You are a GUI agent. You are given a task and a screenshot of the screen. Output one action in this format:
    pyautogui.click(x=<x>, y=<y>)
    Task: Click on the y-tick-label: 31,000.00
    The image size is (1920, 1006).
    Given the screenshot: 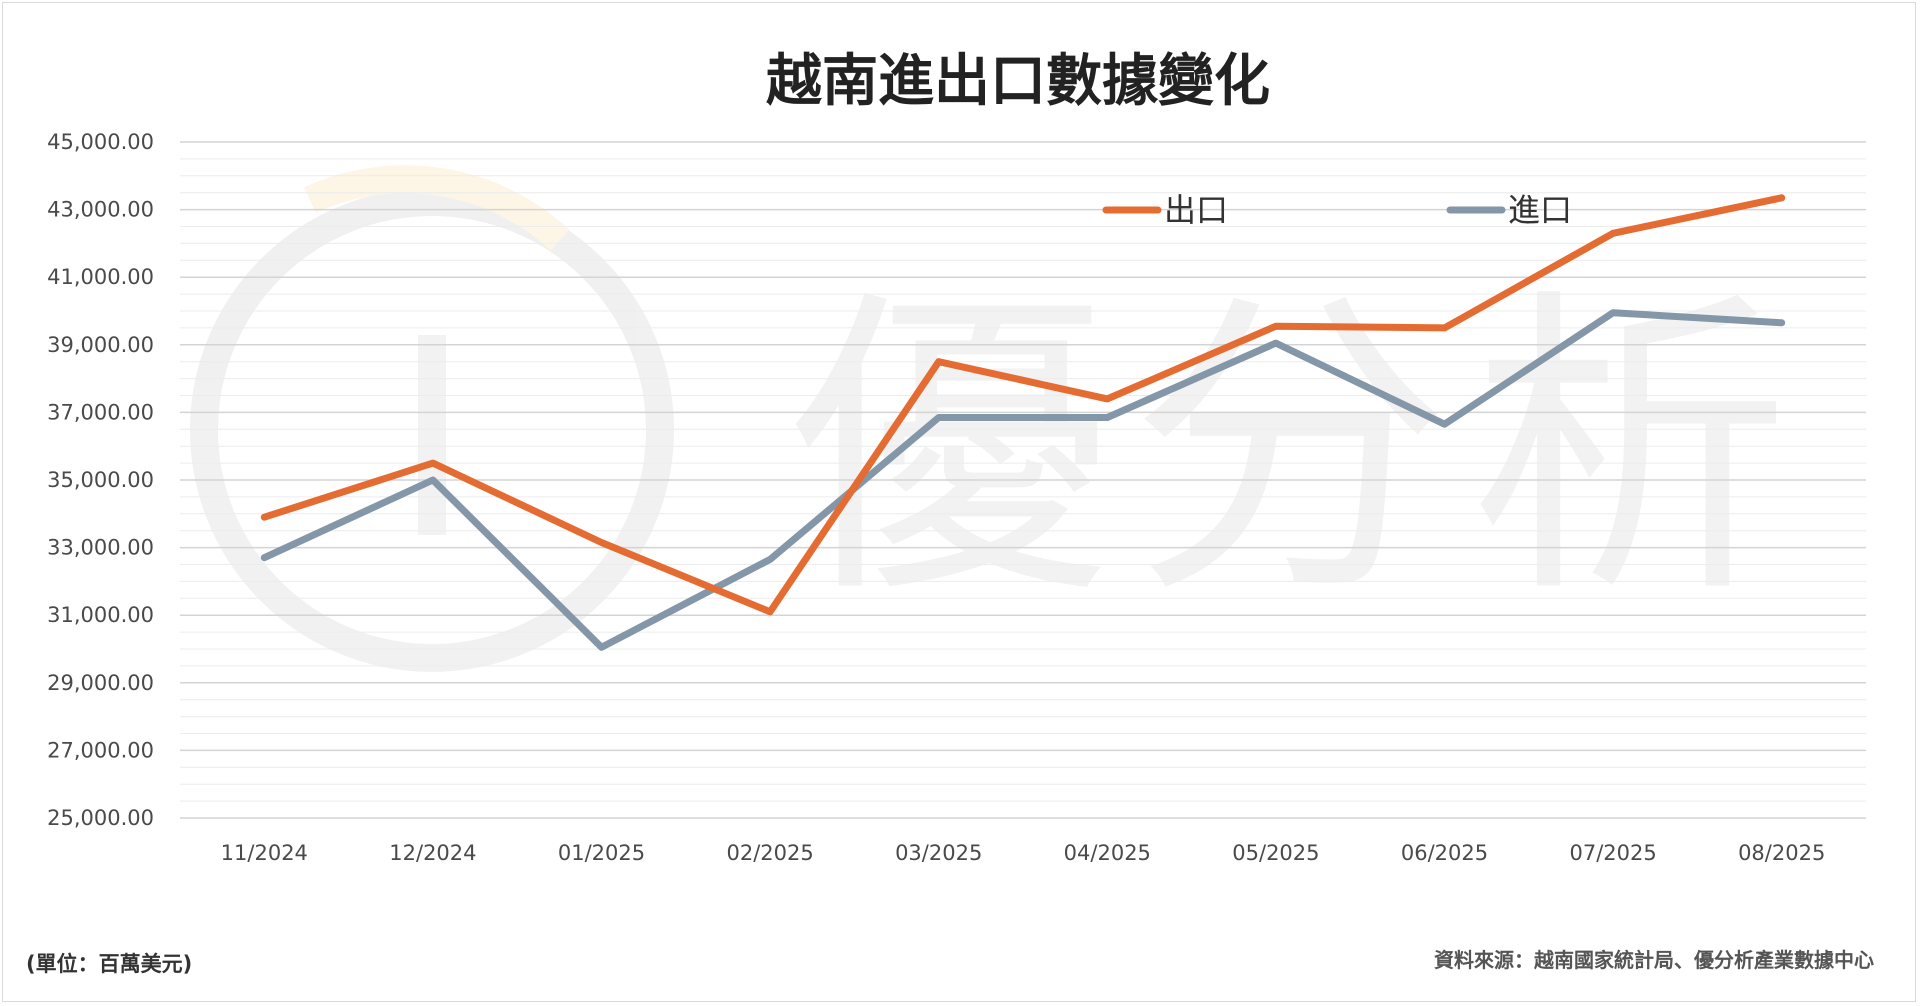 What is the action you would take?
    pyautogui.click(x=100, y=615)
    